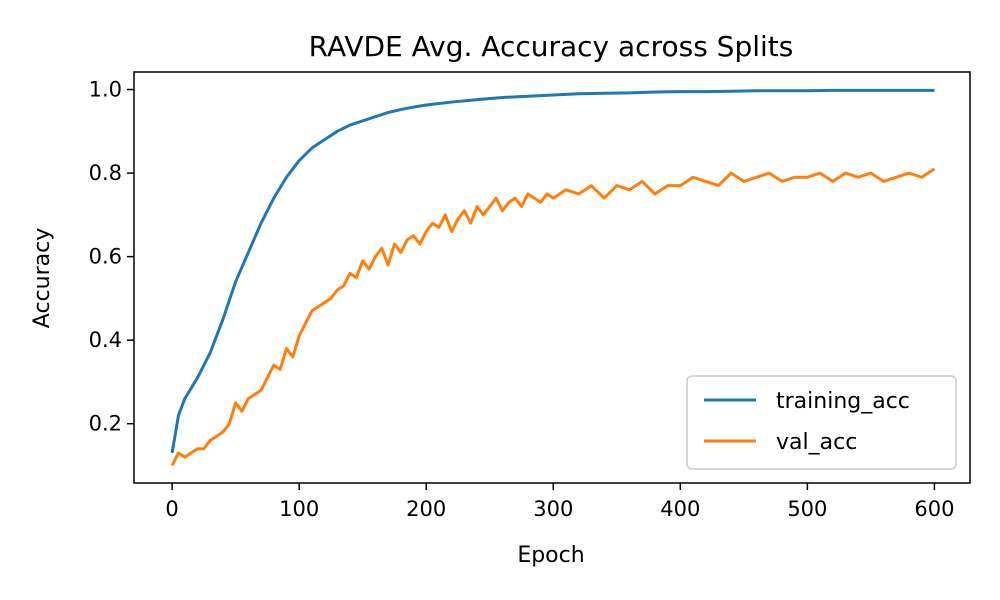 The height and width of the screenshot is (600, 1000). I want to click on y-tick-label: 0.2, so click(105, 424).